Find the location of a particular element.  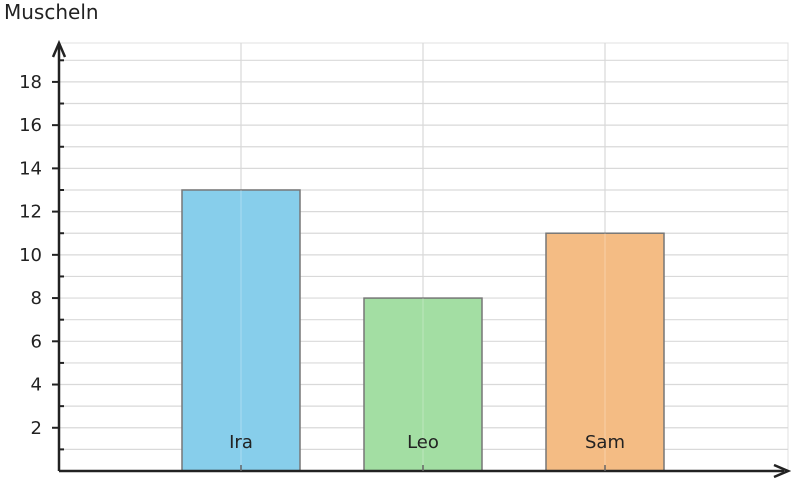

y-tick-label: 8 is located at coordinates (36, 298).